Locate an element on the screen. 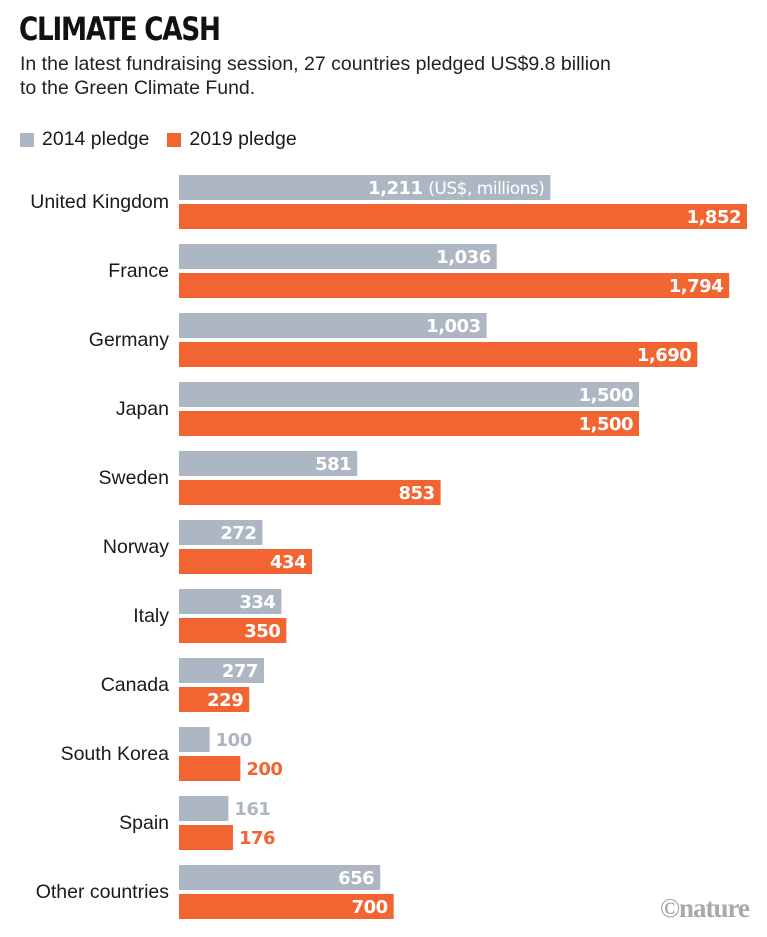 This screenshot has width=767, height=937. data-label: 1,794 is located at coordinates (696, 286).